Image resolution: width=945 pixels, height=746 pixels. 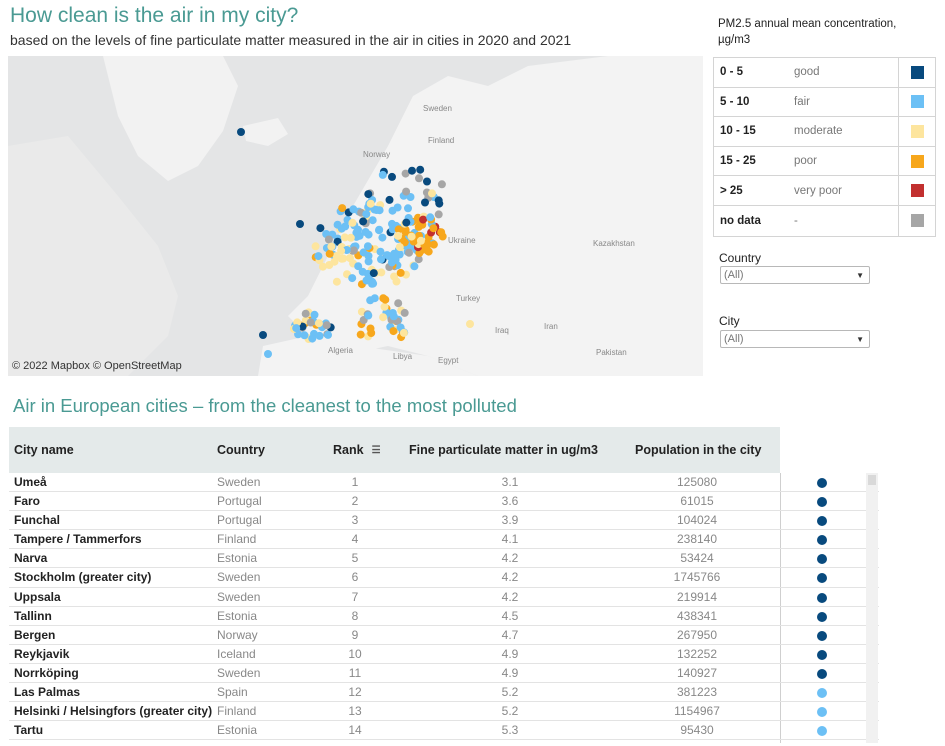 I want to click on table-row: Funchal Portugal 3 3.9 104024, so click(x=444, y=521).